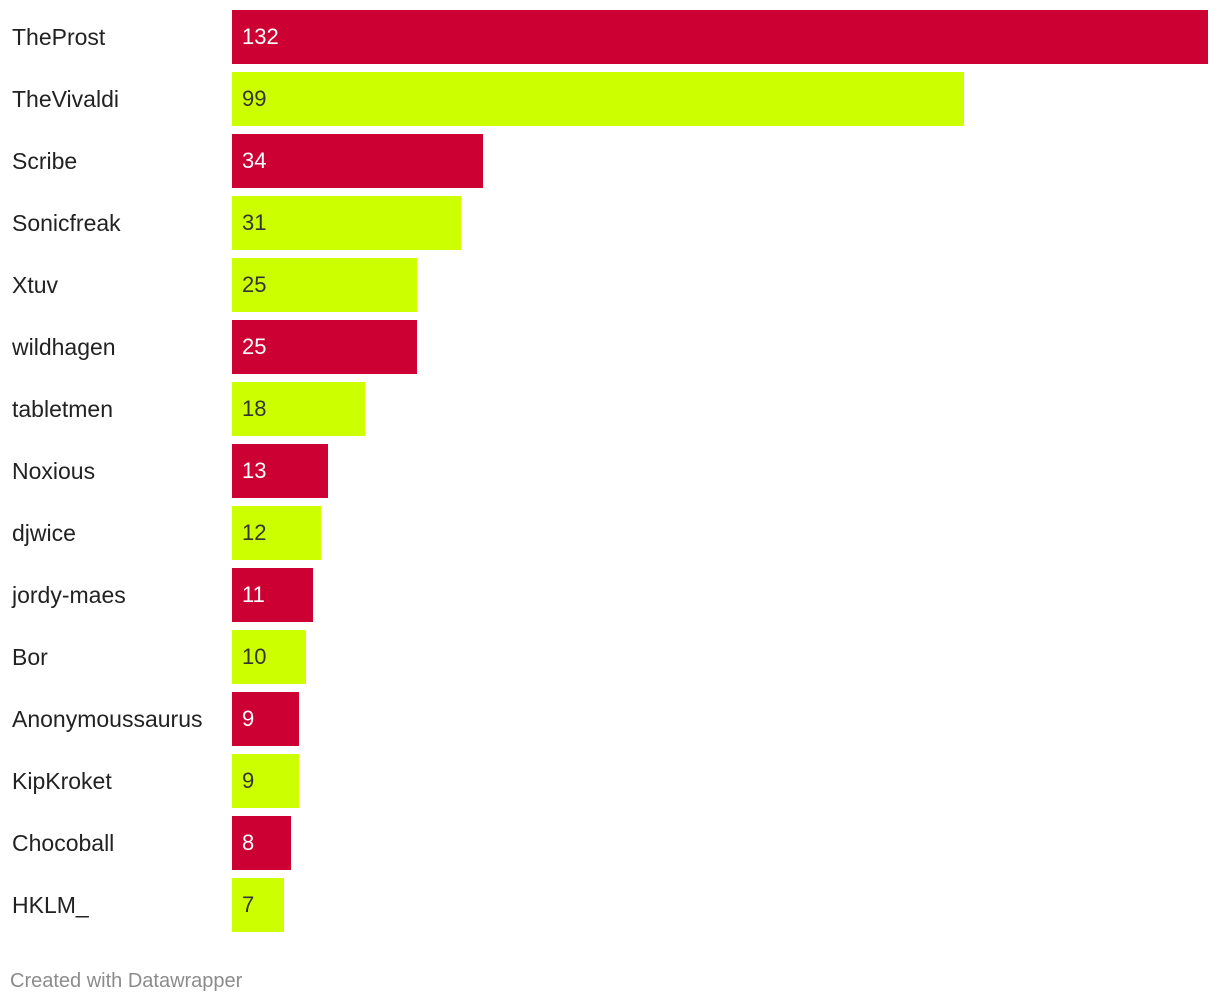  What do you see at coordinates (610, 285) in the screenshot?
I see `bar-row: Xtuv 25` at bounding box center [610, 285].